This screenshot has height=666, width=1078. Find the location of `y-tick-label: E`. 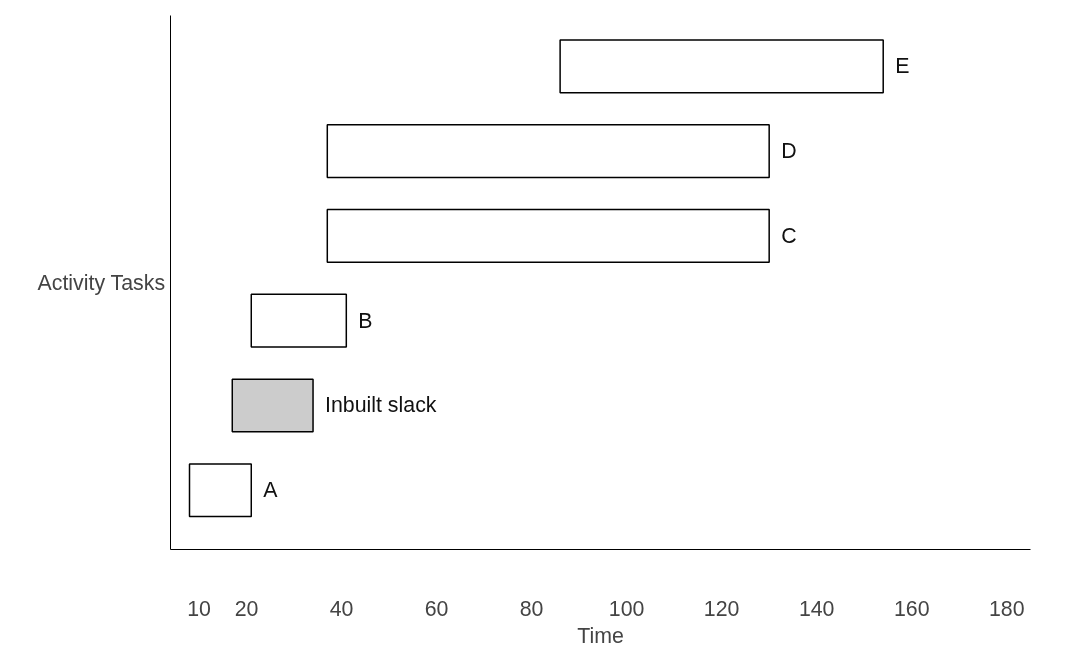

y-tick-label: E is located at coordinates (902, 66).